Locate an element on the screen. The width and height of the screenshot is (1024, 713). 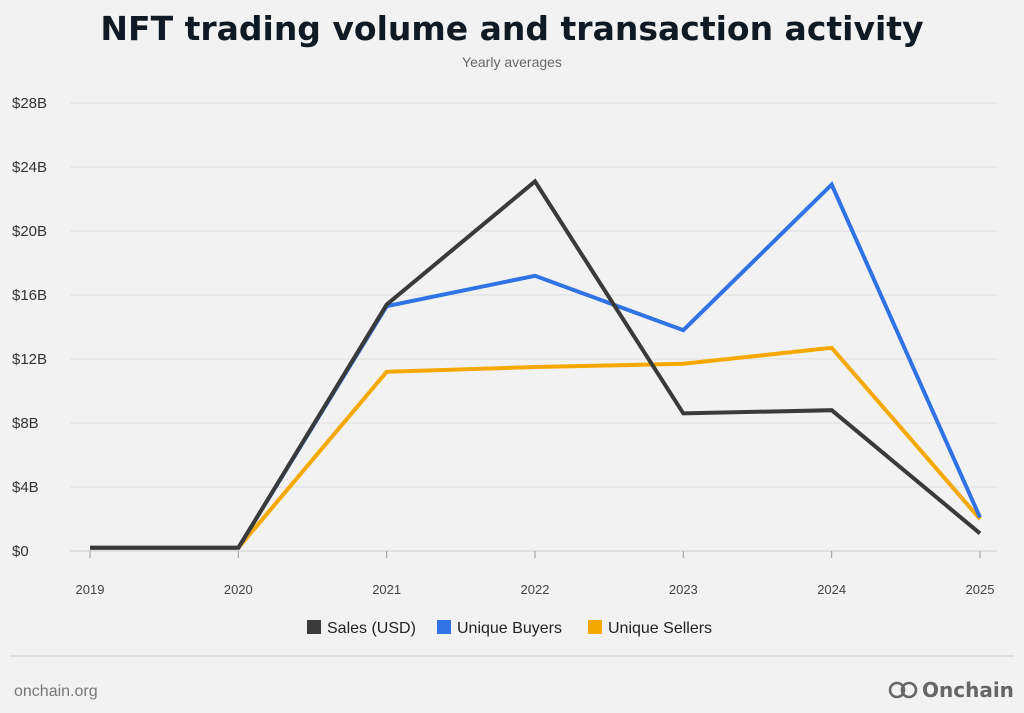
legend: Sales (USD) Unique Buyers Unique Sellers is located at coordinates (509, 628).